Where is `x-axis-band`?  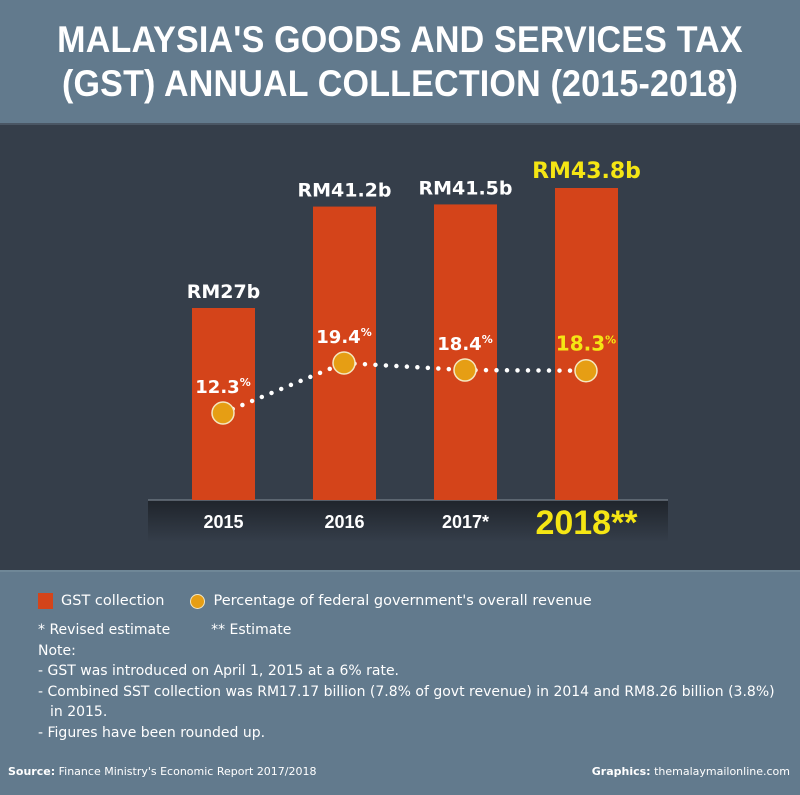 x-axis-band is located at coordinates (408, 521).